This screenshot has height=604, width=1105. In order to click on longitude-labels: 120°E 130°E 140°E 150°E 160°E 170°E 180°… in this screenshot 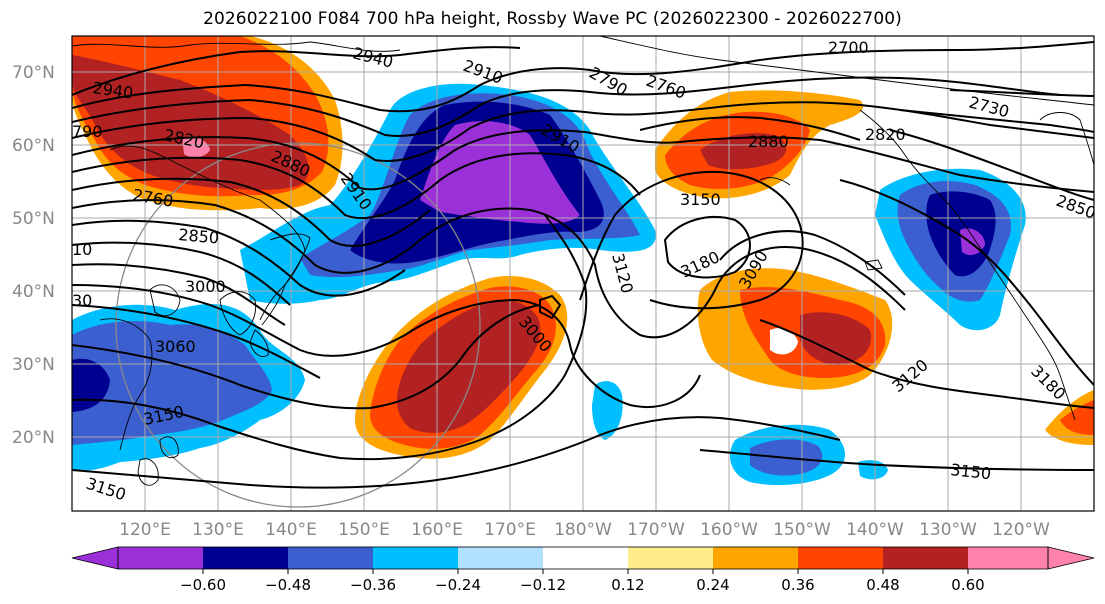, I will do `click(584, 530)`.